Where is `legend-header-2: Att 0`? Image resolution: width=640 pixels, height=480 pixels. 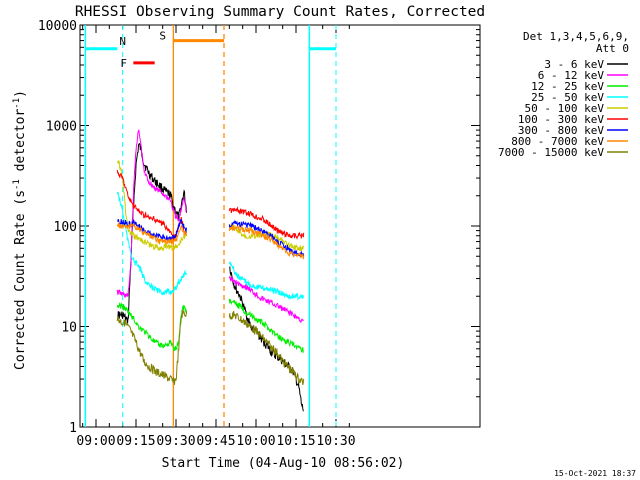
legend-header-2: Att 0 is located at coordinates (612, 48).